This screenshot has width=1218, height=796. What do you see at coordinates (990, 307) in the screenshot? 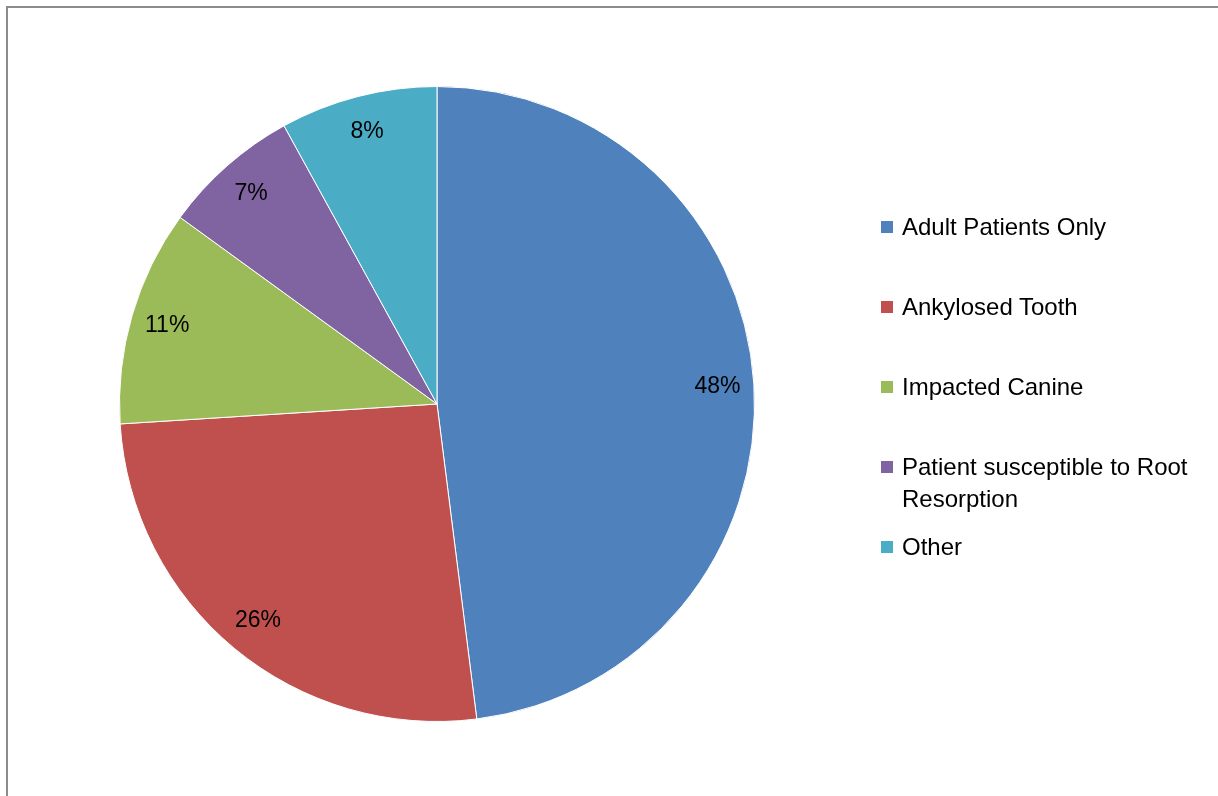
I see `legend-label: Ankylosed Tooth` at bounding box center [990, 307].